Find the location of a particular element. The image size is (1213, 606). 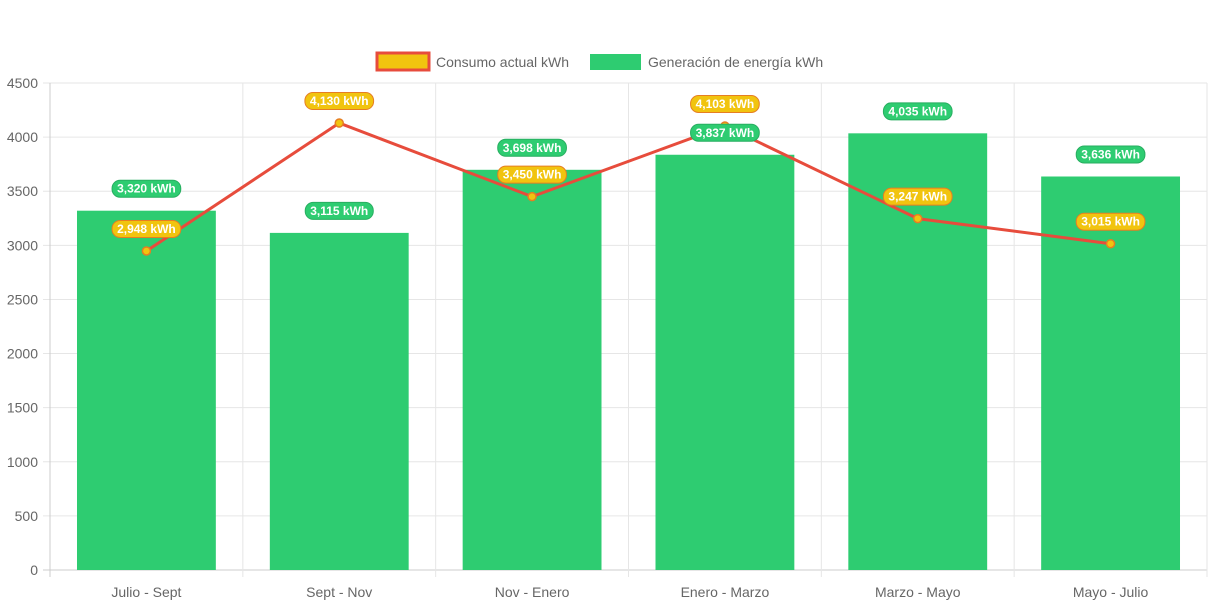

generacion-data-label-text: 4,035 kWh is located at coordinates (917, 111).